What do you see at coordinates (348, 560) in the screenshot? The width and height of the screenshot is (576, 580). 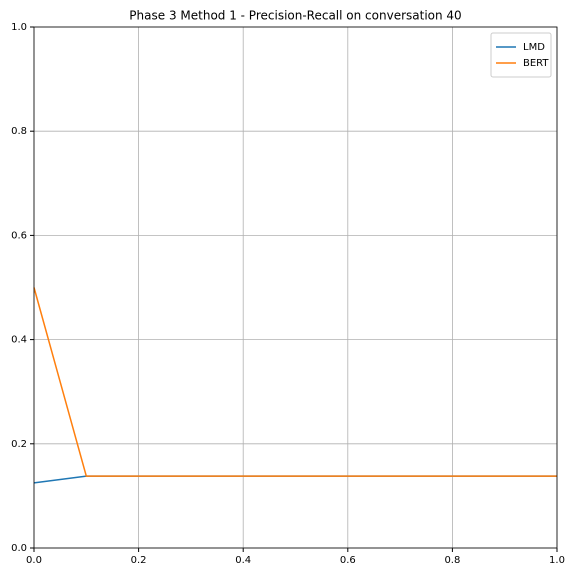 I see `x-tick-label: 0.6` at bounding box center [348, 560].